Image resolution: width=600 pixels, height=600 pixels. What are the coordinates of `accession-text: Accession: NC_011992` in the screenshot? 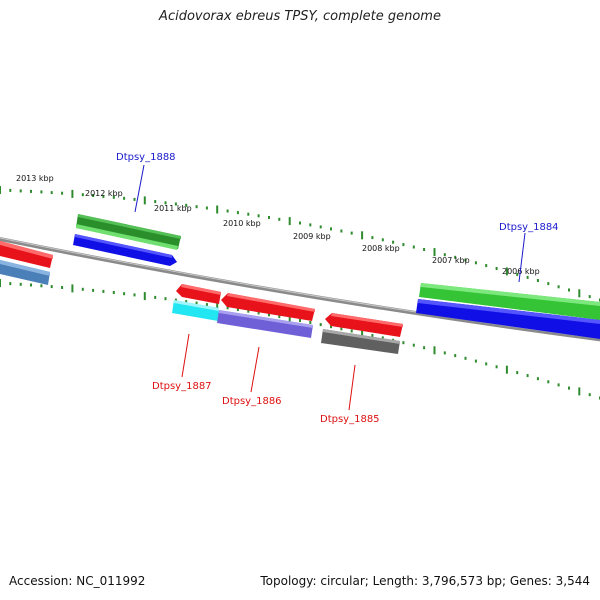 It's located at (77, 581).